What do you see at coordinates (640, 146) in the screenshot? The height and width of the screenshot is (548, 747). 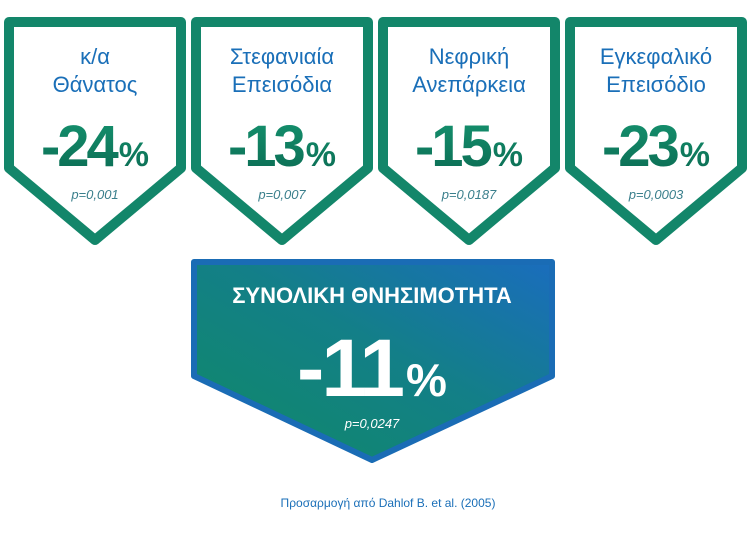 I see `card-value: -23` at bounding box center [640, 146].